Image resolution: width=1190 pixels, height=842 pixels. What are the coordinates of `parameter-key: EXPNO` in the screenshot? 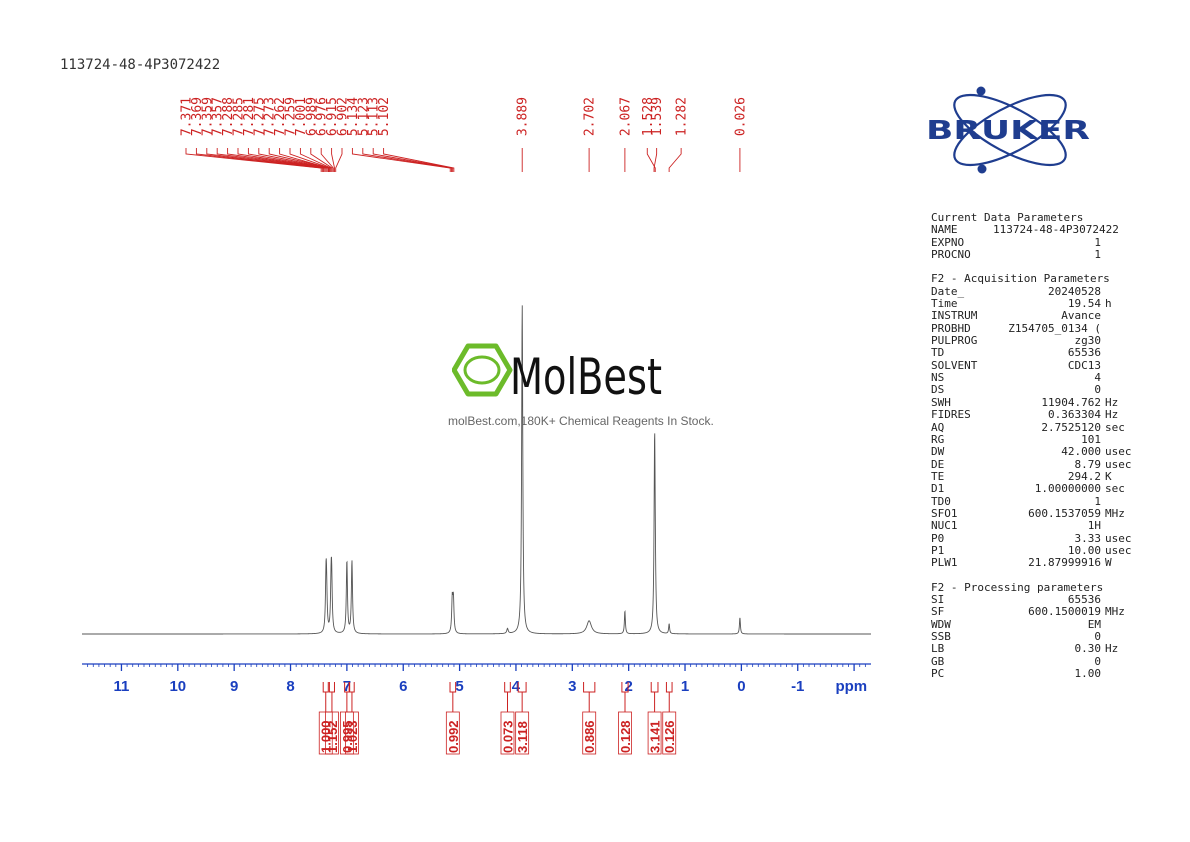 It's located at (948, 242).